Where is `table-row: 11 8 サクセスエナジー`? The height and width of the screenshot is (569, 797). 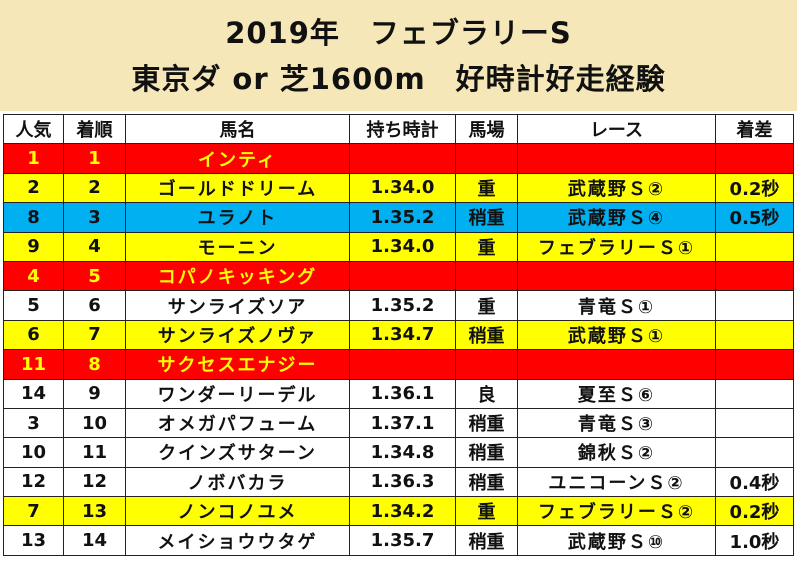 table-row: 11 8 サクセスエナジー is located at coordinates (398, 364).